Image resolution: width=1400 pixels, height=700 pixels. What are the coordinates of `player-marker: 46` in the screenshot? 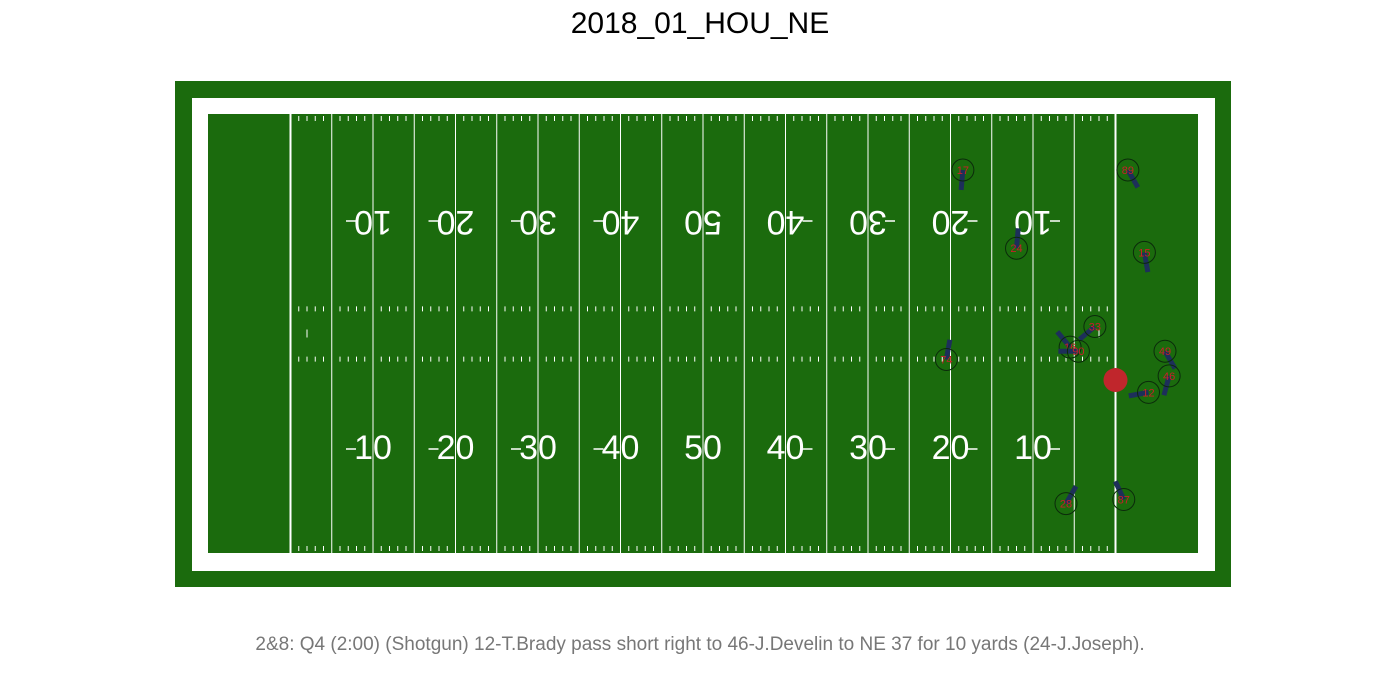 It's located at (1169, 380).